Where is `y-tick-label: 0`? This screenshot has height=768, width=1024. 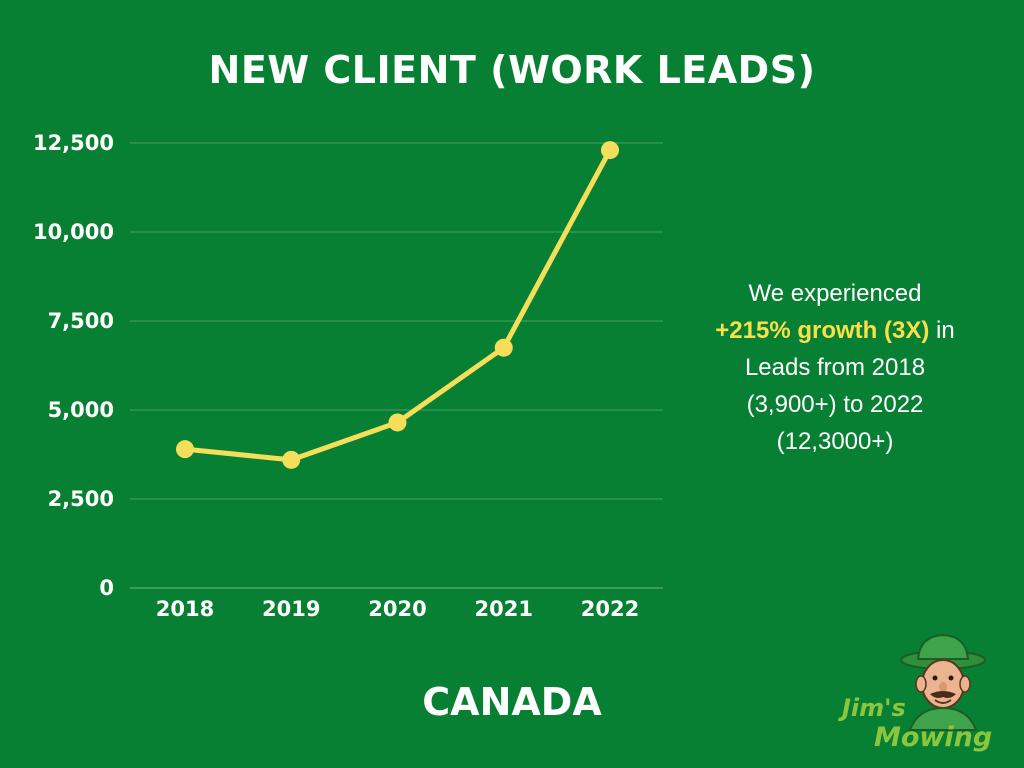
y-tick-label: 0 is located at coordinates (106, 588).